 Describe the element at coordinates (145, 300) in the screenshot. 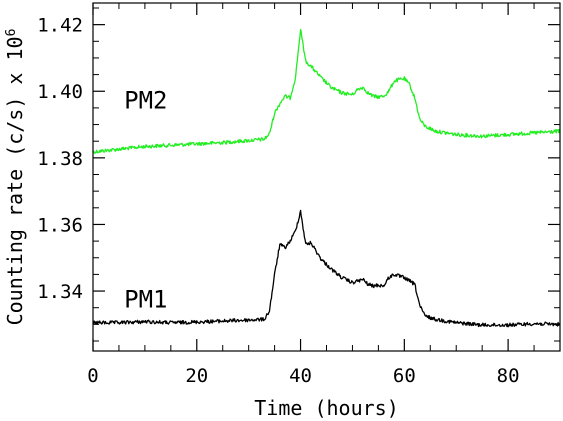

I see `series-label-pm1: PM1` at that location.